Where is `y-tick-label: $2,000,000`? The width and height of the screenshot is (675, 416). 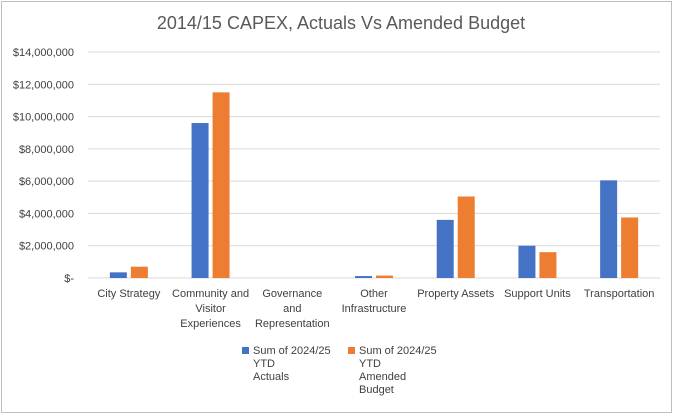
y-tick-label: $2,000,000 is located at coordinates (46, 247).